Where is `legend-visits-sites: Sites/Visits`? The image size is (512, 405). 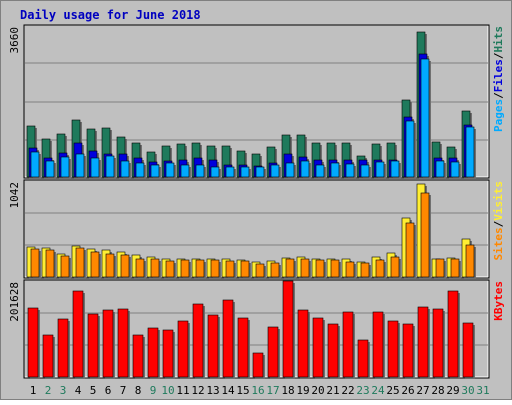
legend-visits-sites: Sites/Visits is located at coordinates (498, 221).